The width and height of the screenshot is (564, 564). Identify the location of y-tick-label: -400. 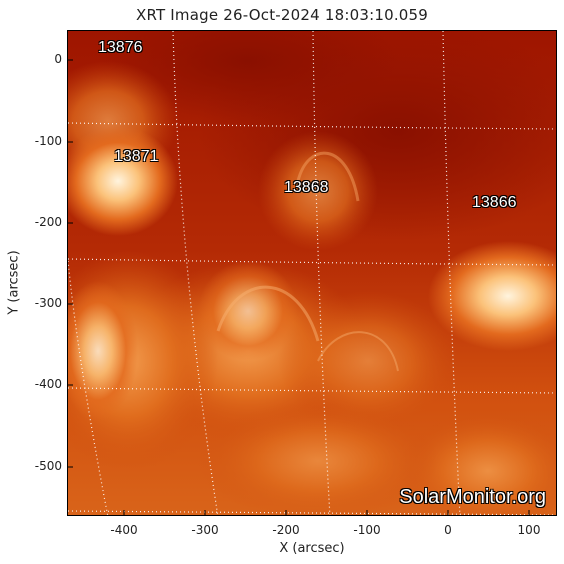
(48, 384).